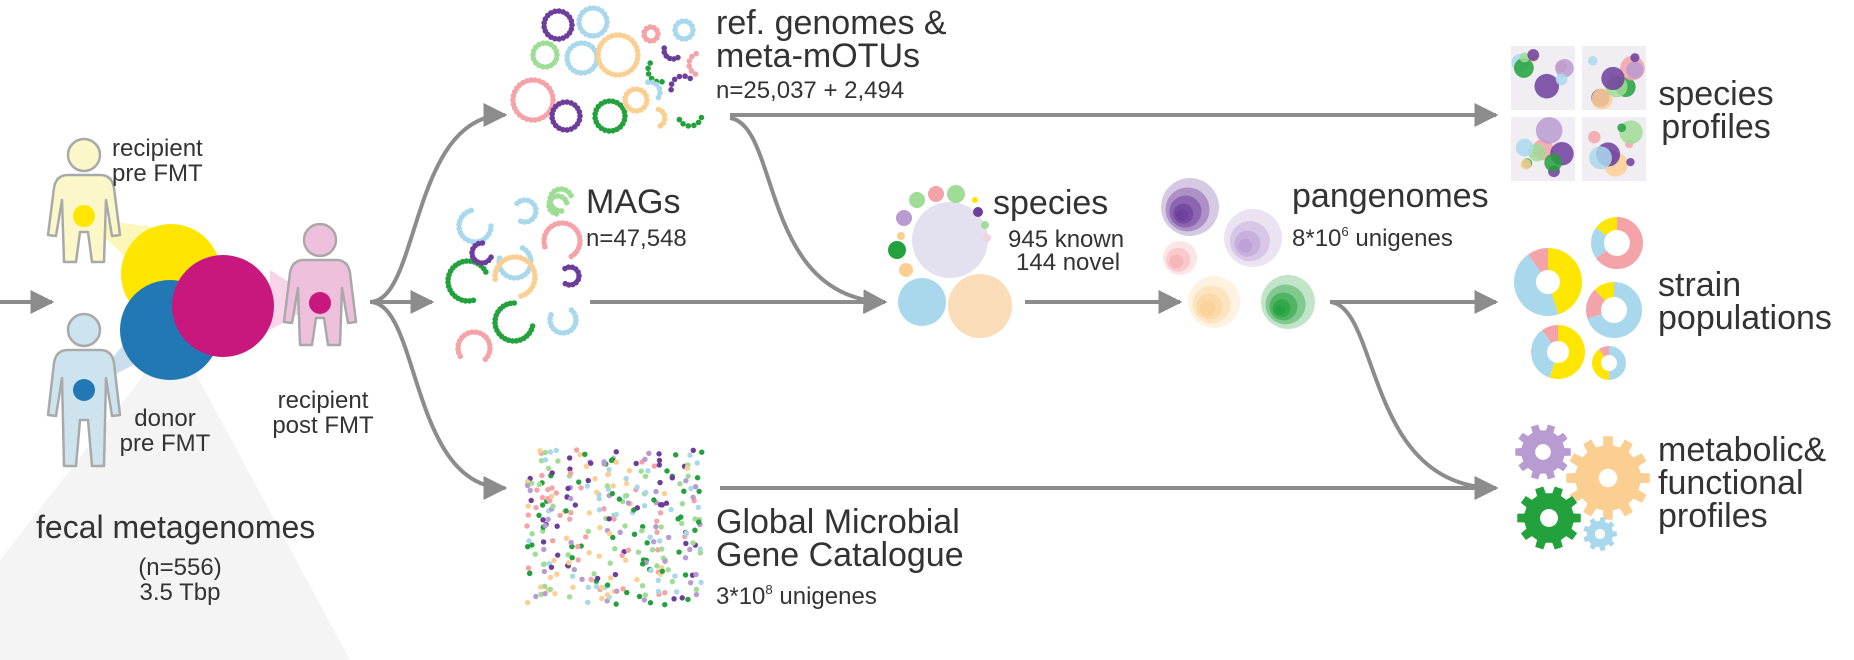  Describe the element at coordinates (1066, 239) in the screenshot. I see `species-known: 945 known` at that location.